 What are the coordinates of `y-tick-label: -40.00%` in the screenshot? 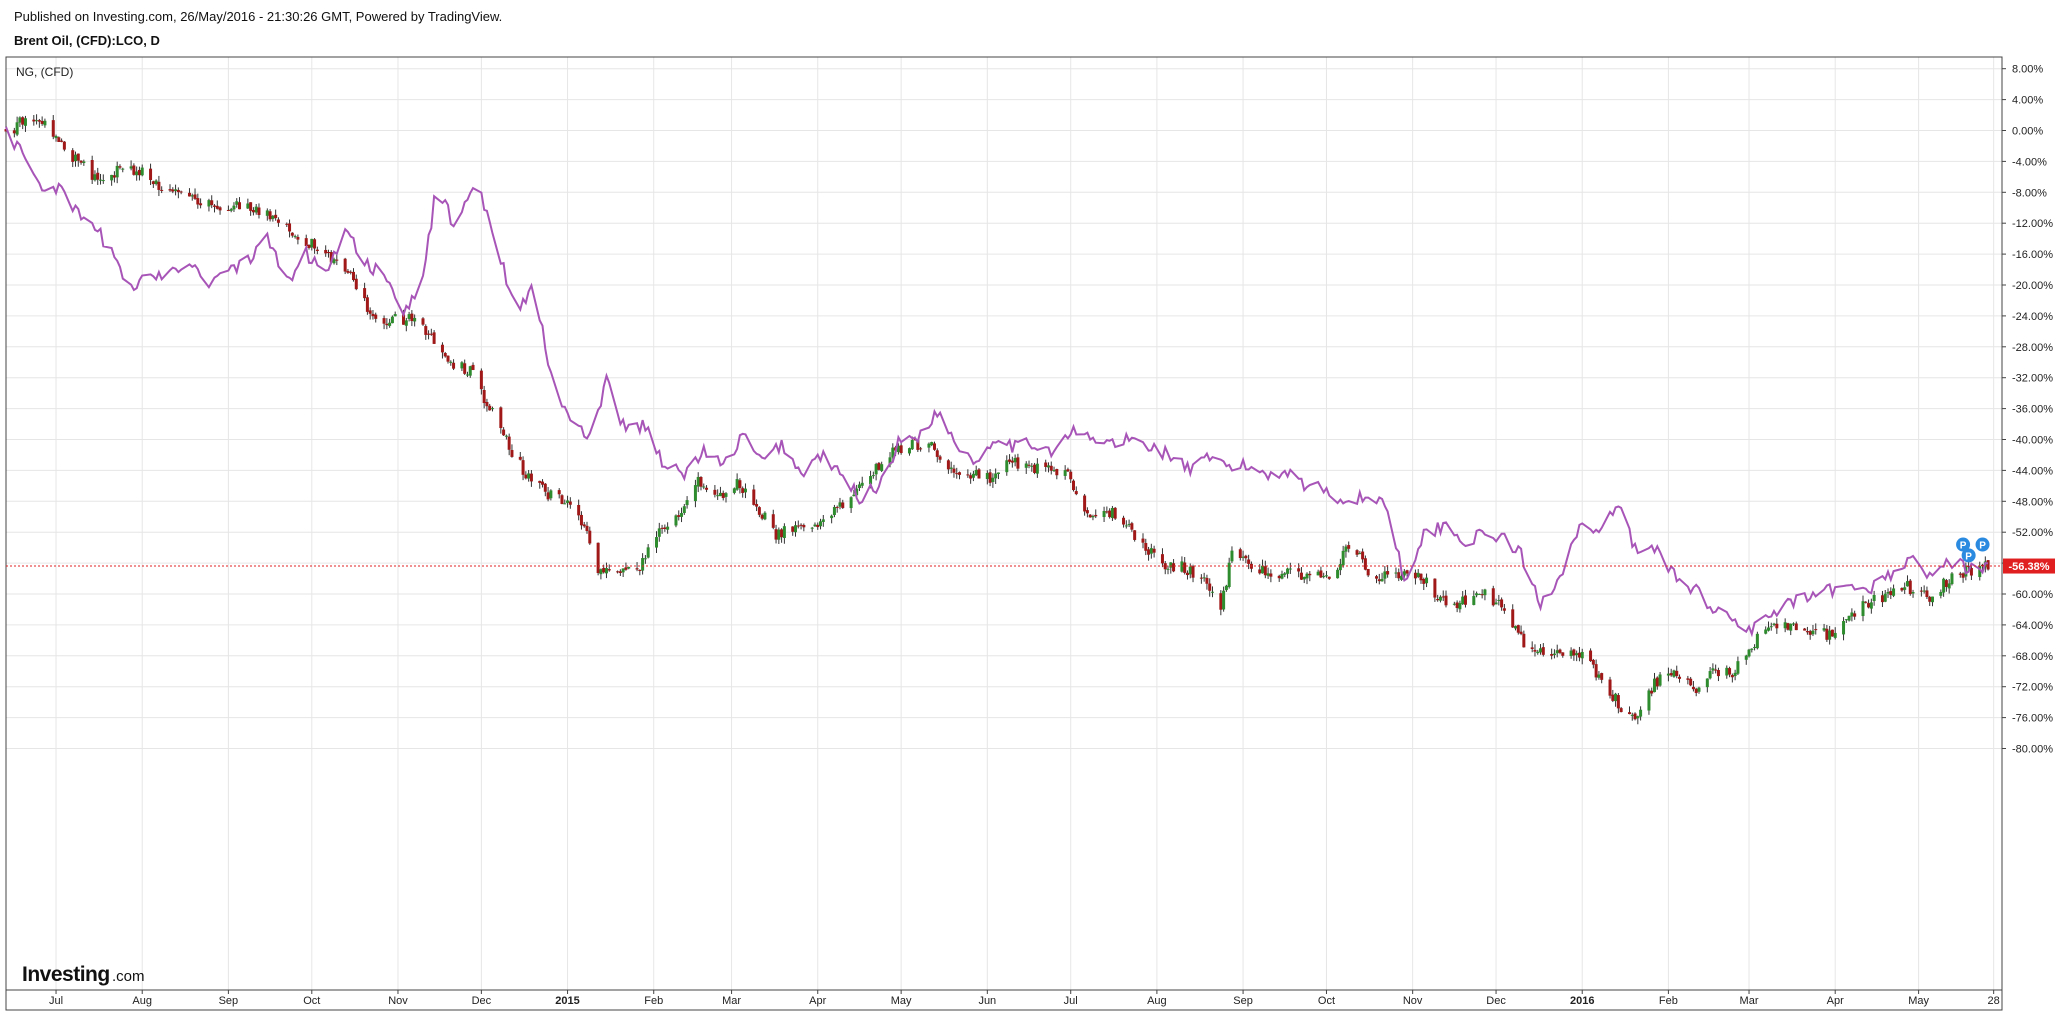 It's located at (2032, 441).